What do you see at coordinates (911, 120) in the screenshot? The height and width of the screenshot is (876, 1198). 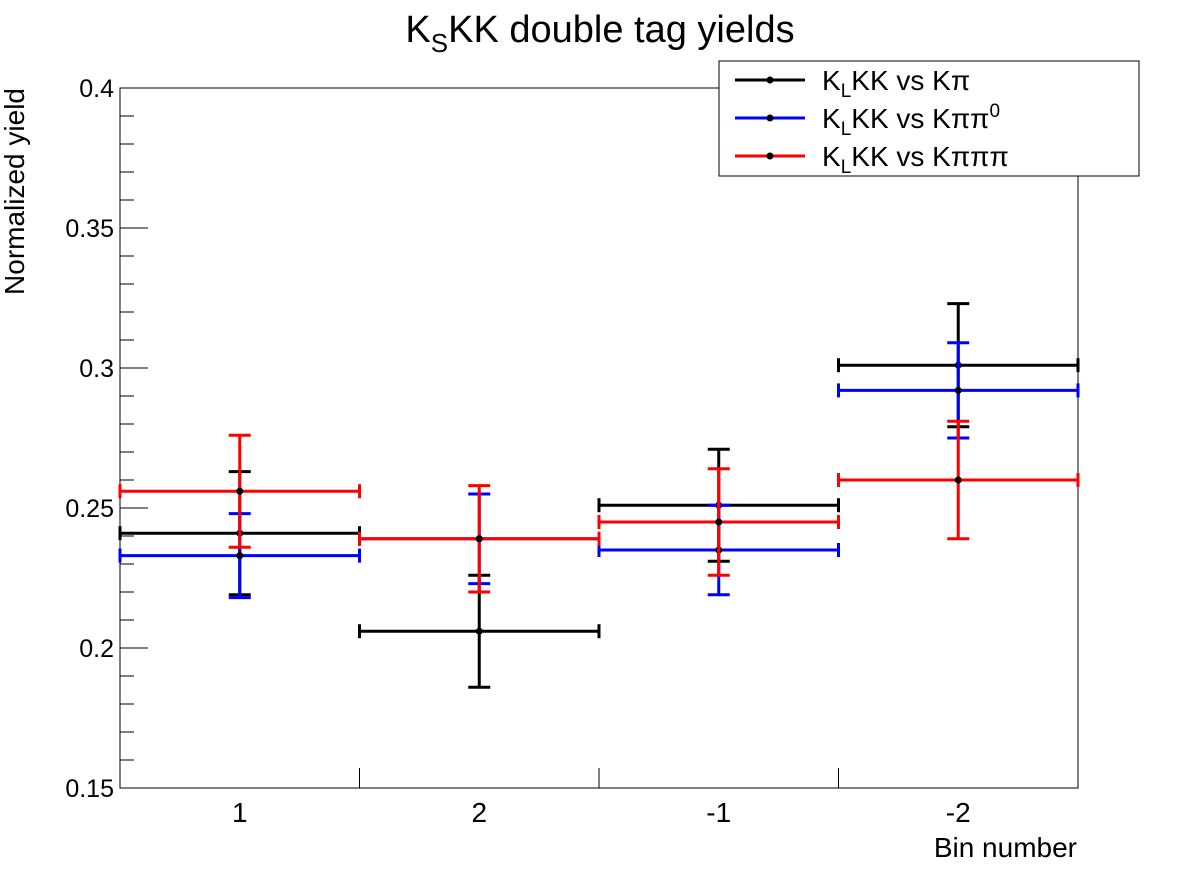 I see `legend-label: KLKK vs Kππ0` at bounding box center [911, 120].